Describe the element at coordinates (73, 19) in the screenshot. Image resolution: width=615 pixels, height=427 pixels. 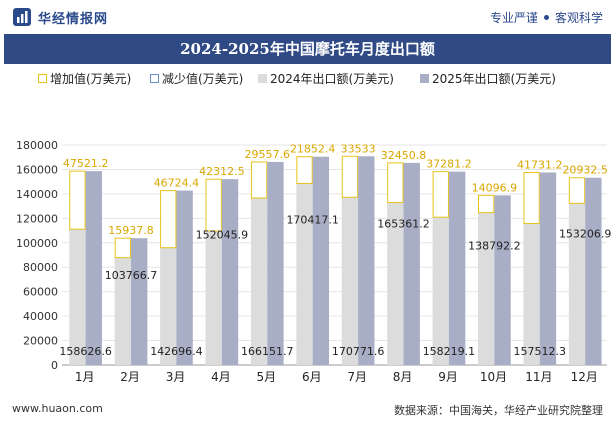
I see `brand-name: 华经情报网` at that location.